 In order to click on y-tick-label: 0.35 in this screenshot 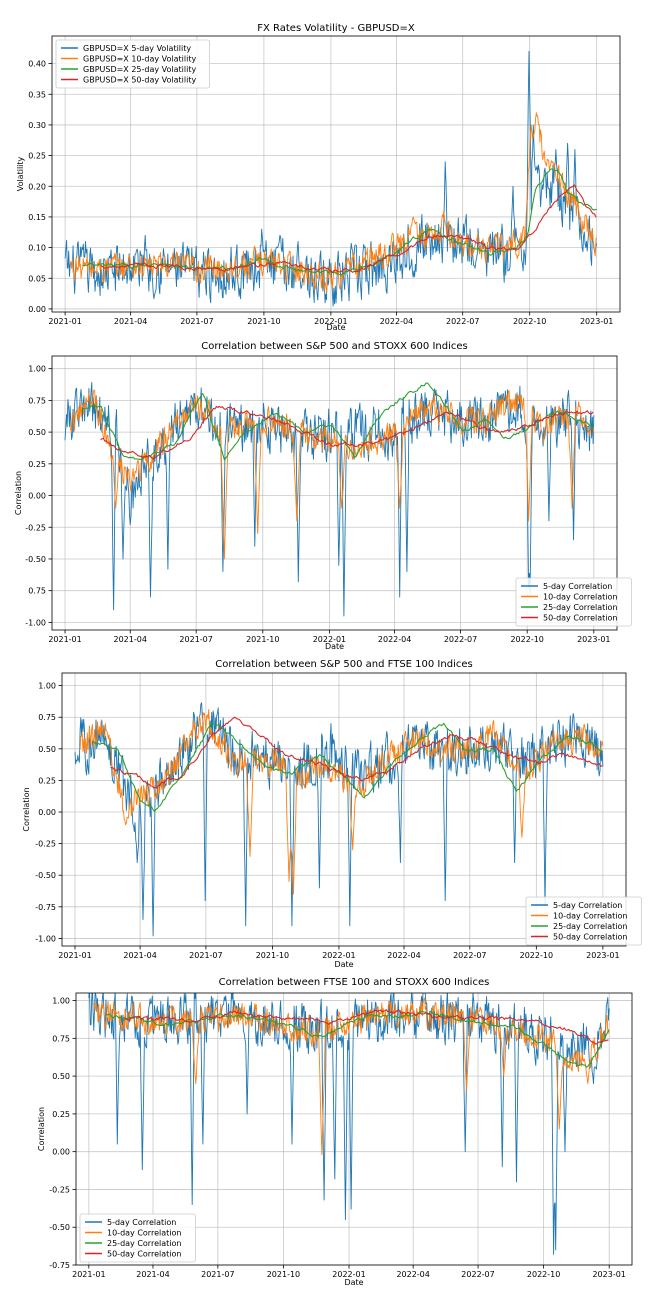, I will do `click(37, 94)`.